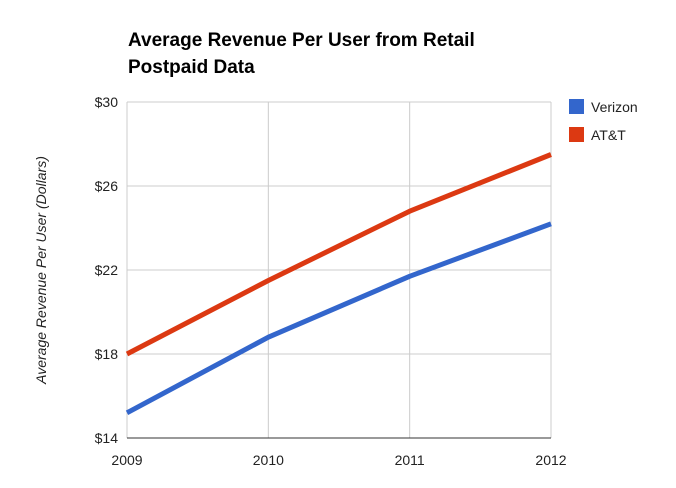 The width and height of the screenshot is (676, 488). I want to click on x-tick-label: 2010, so click(268, 460).